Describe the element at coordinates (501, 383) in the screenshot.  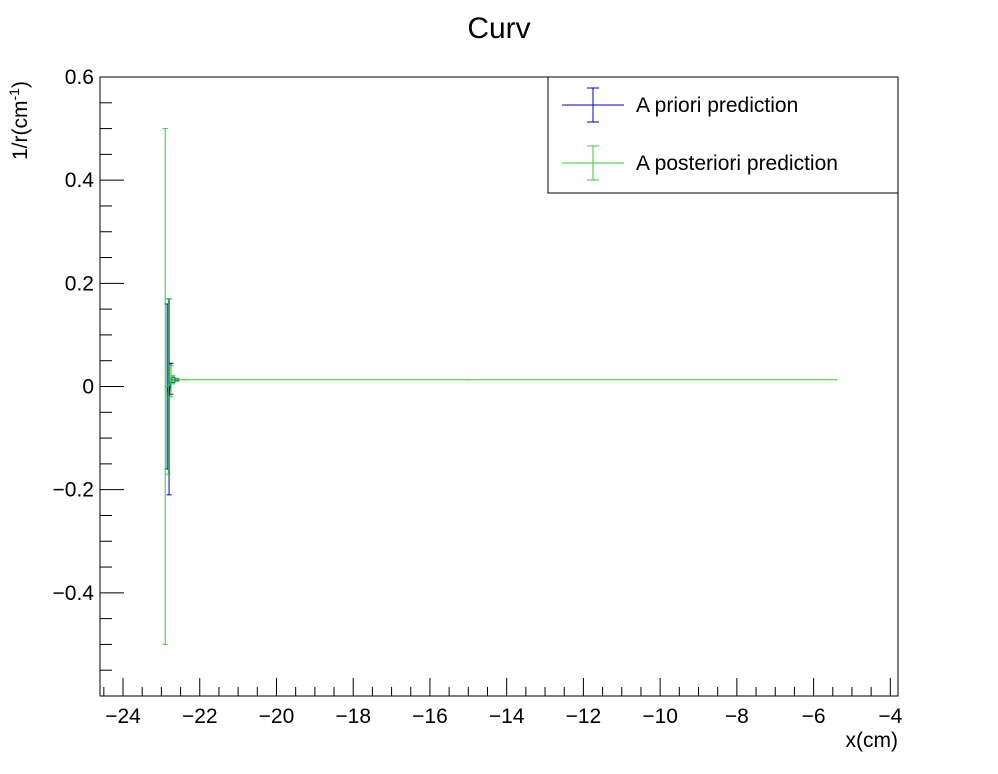
I see `series-line` at that location.